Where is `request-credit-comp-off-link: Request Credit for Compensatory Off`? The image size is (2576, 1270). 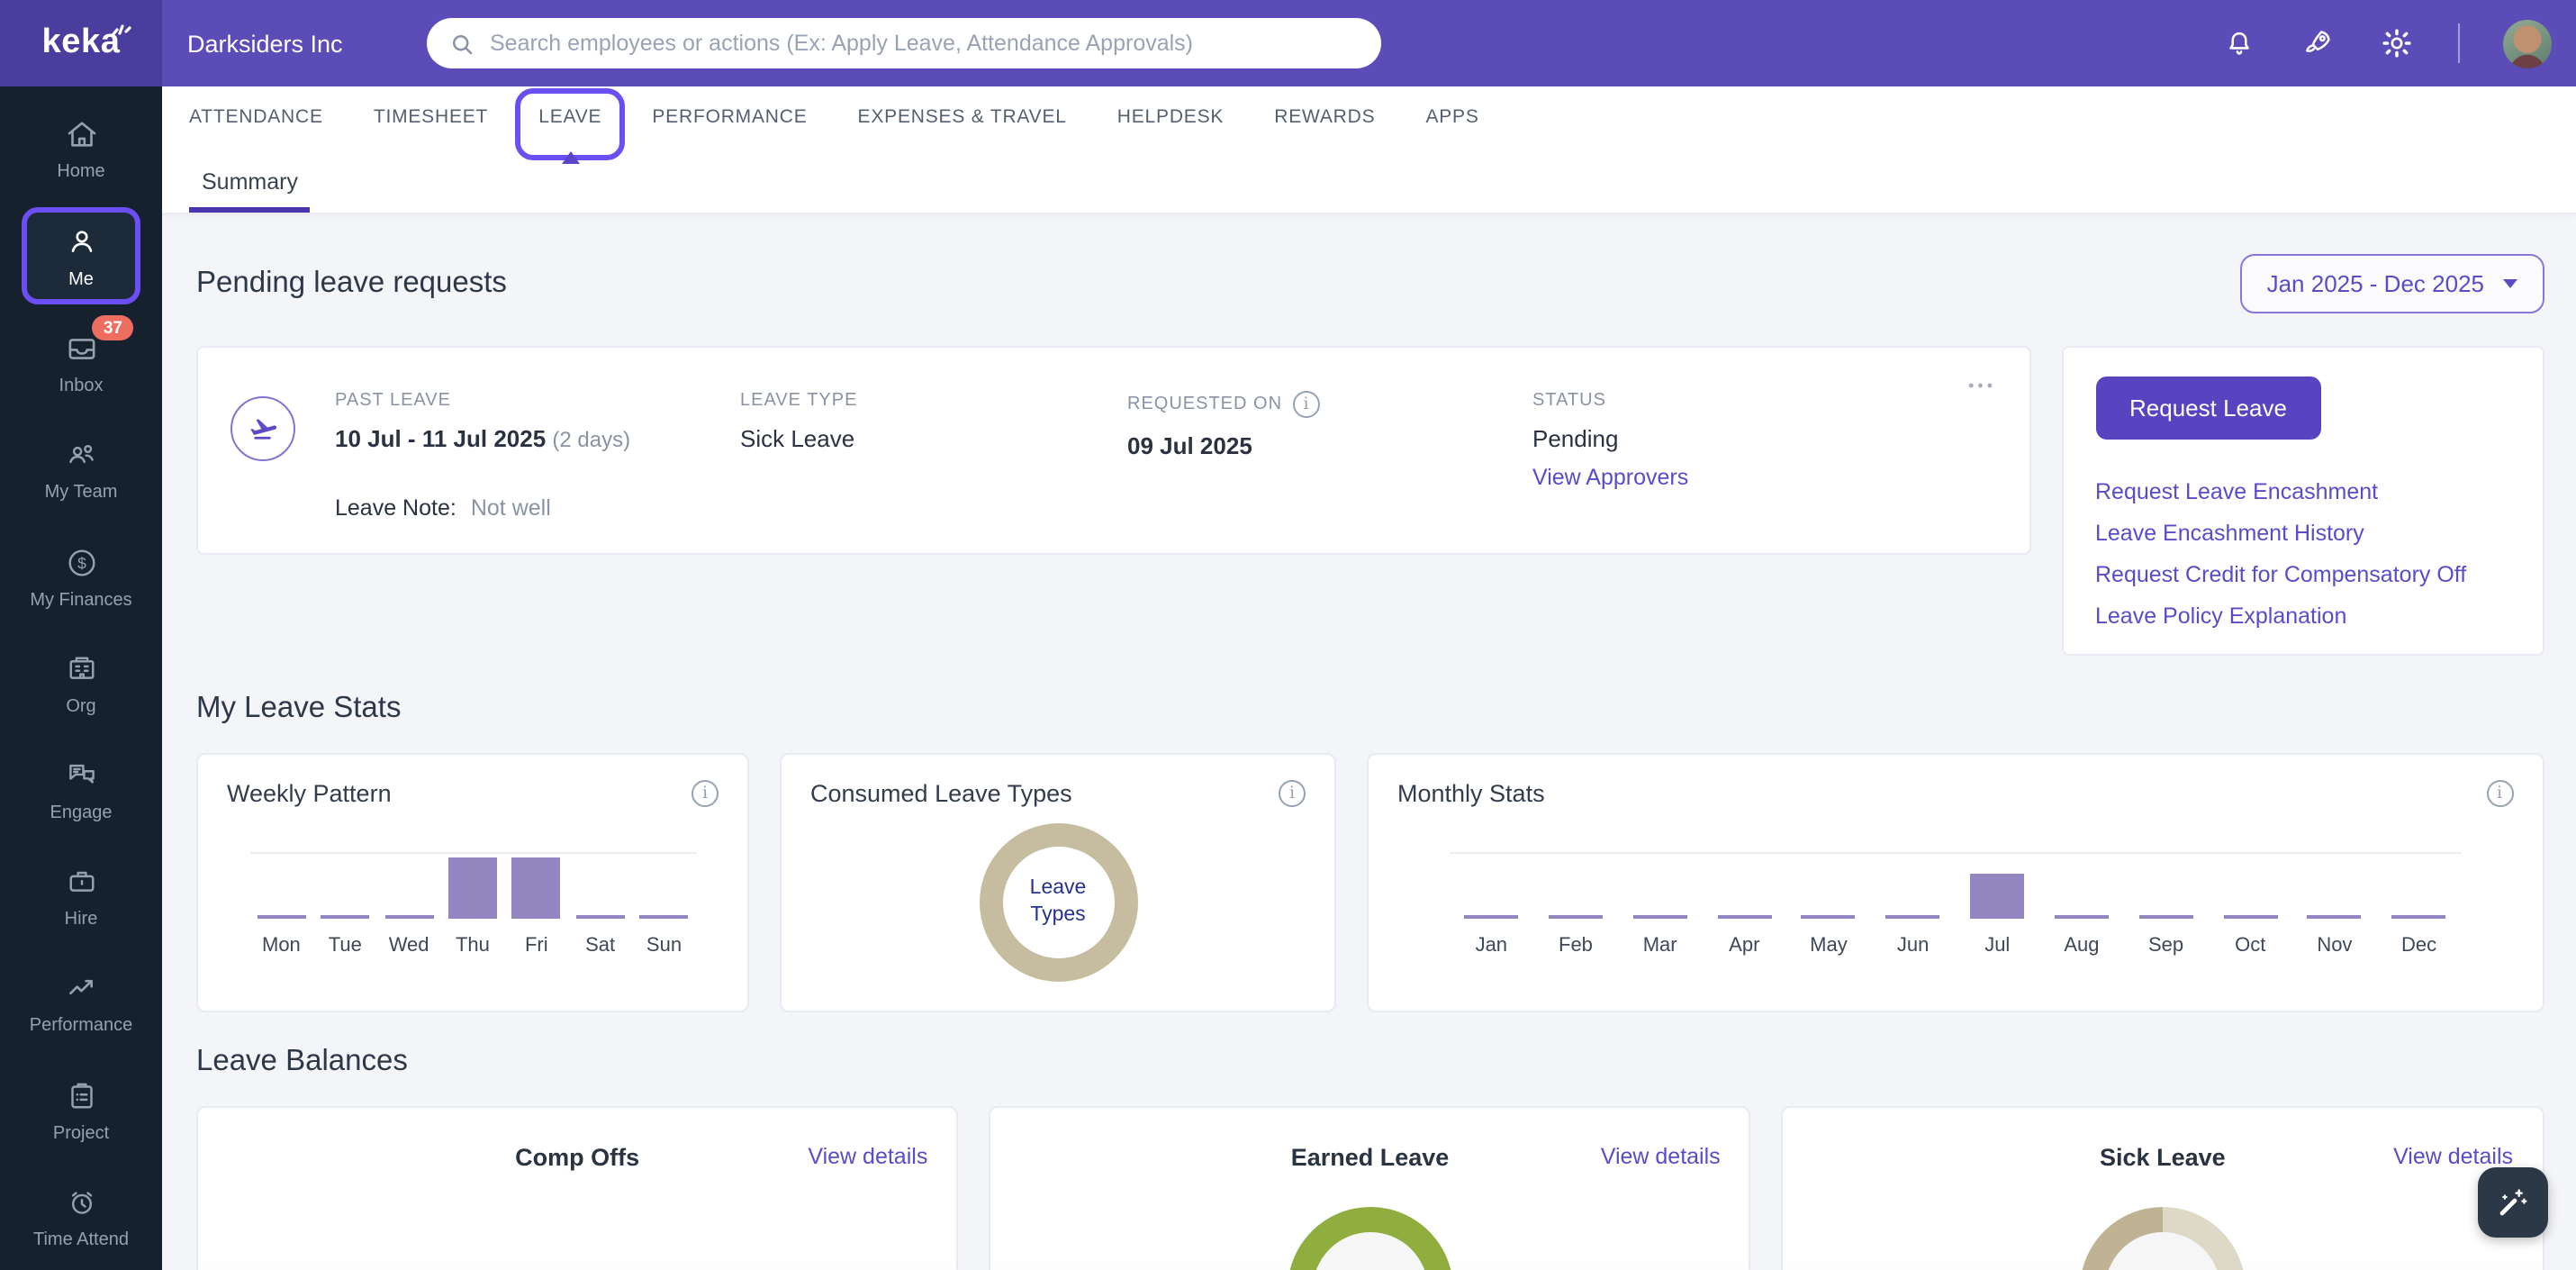 request-credit-comp-off-link: Request Credit for Compensatory Off is located at coordinates (2281, 574).